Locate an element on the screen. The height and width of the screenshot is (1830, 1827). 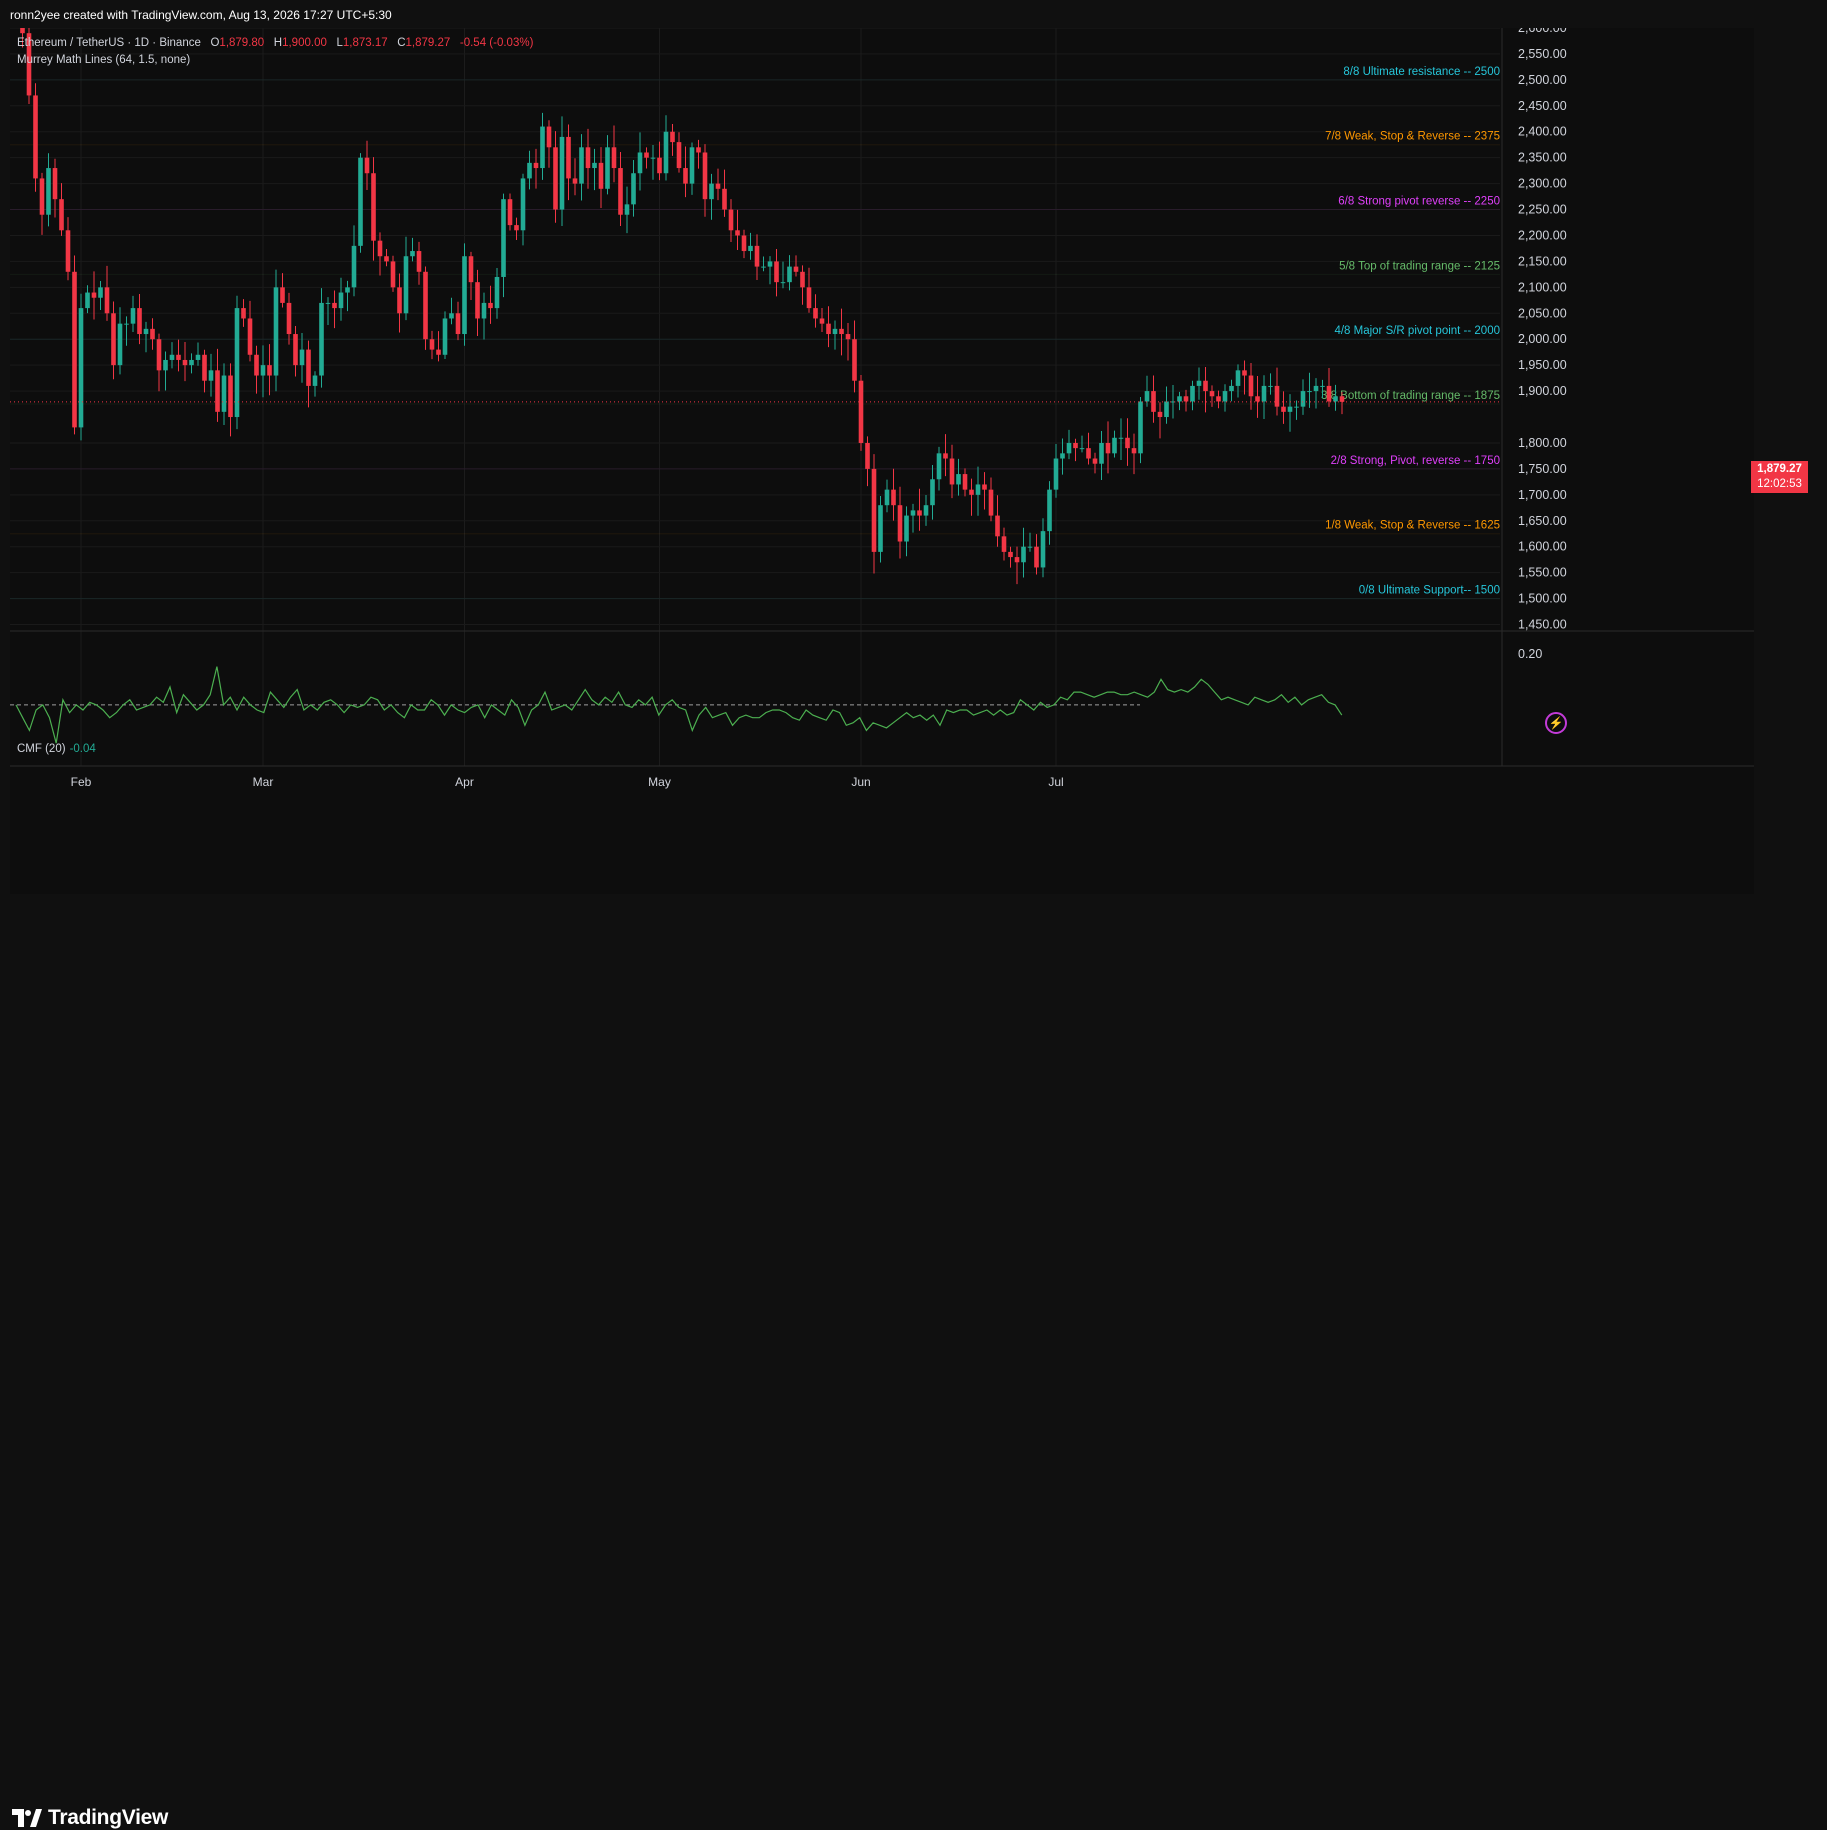
y-tick-label: 1,750.00 is located at coordinates (1542, 469).